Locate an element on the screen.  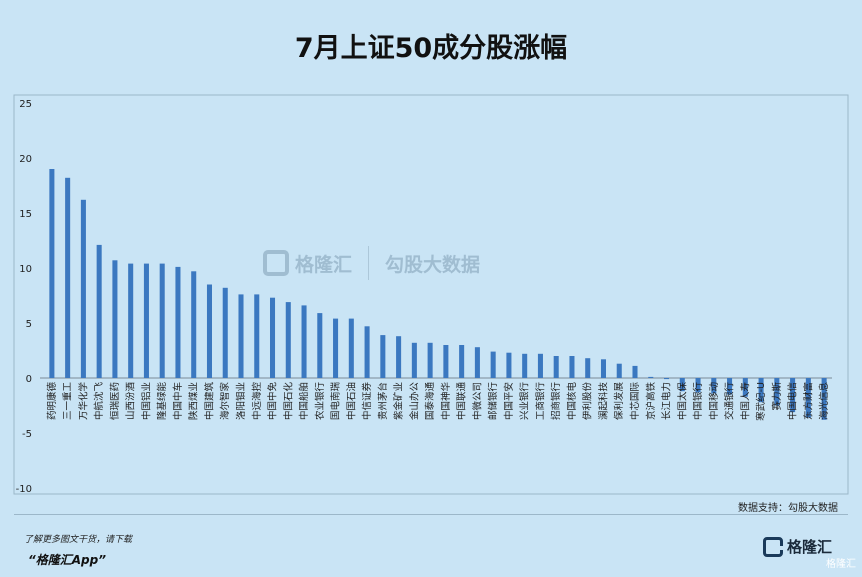
y-tick-label: 25 is located at coordinates (25, 104).